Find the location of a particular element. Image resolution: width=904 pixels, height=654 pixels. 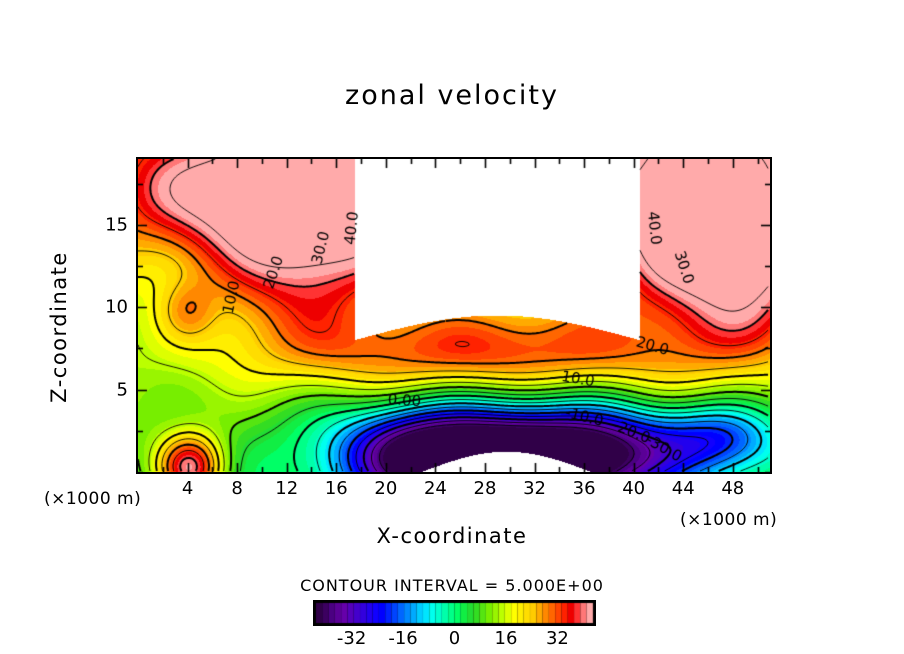

x-tick-label: 4 is located at coordinates (187, 488).